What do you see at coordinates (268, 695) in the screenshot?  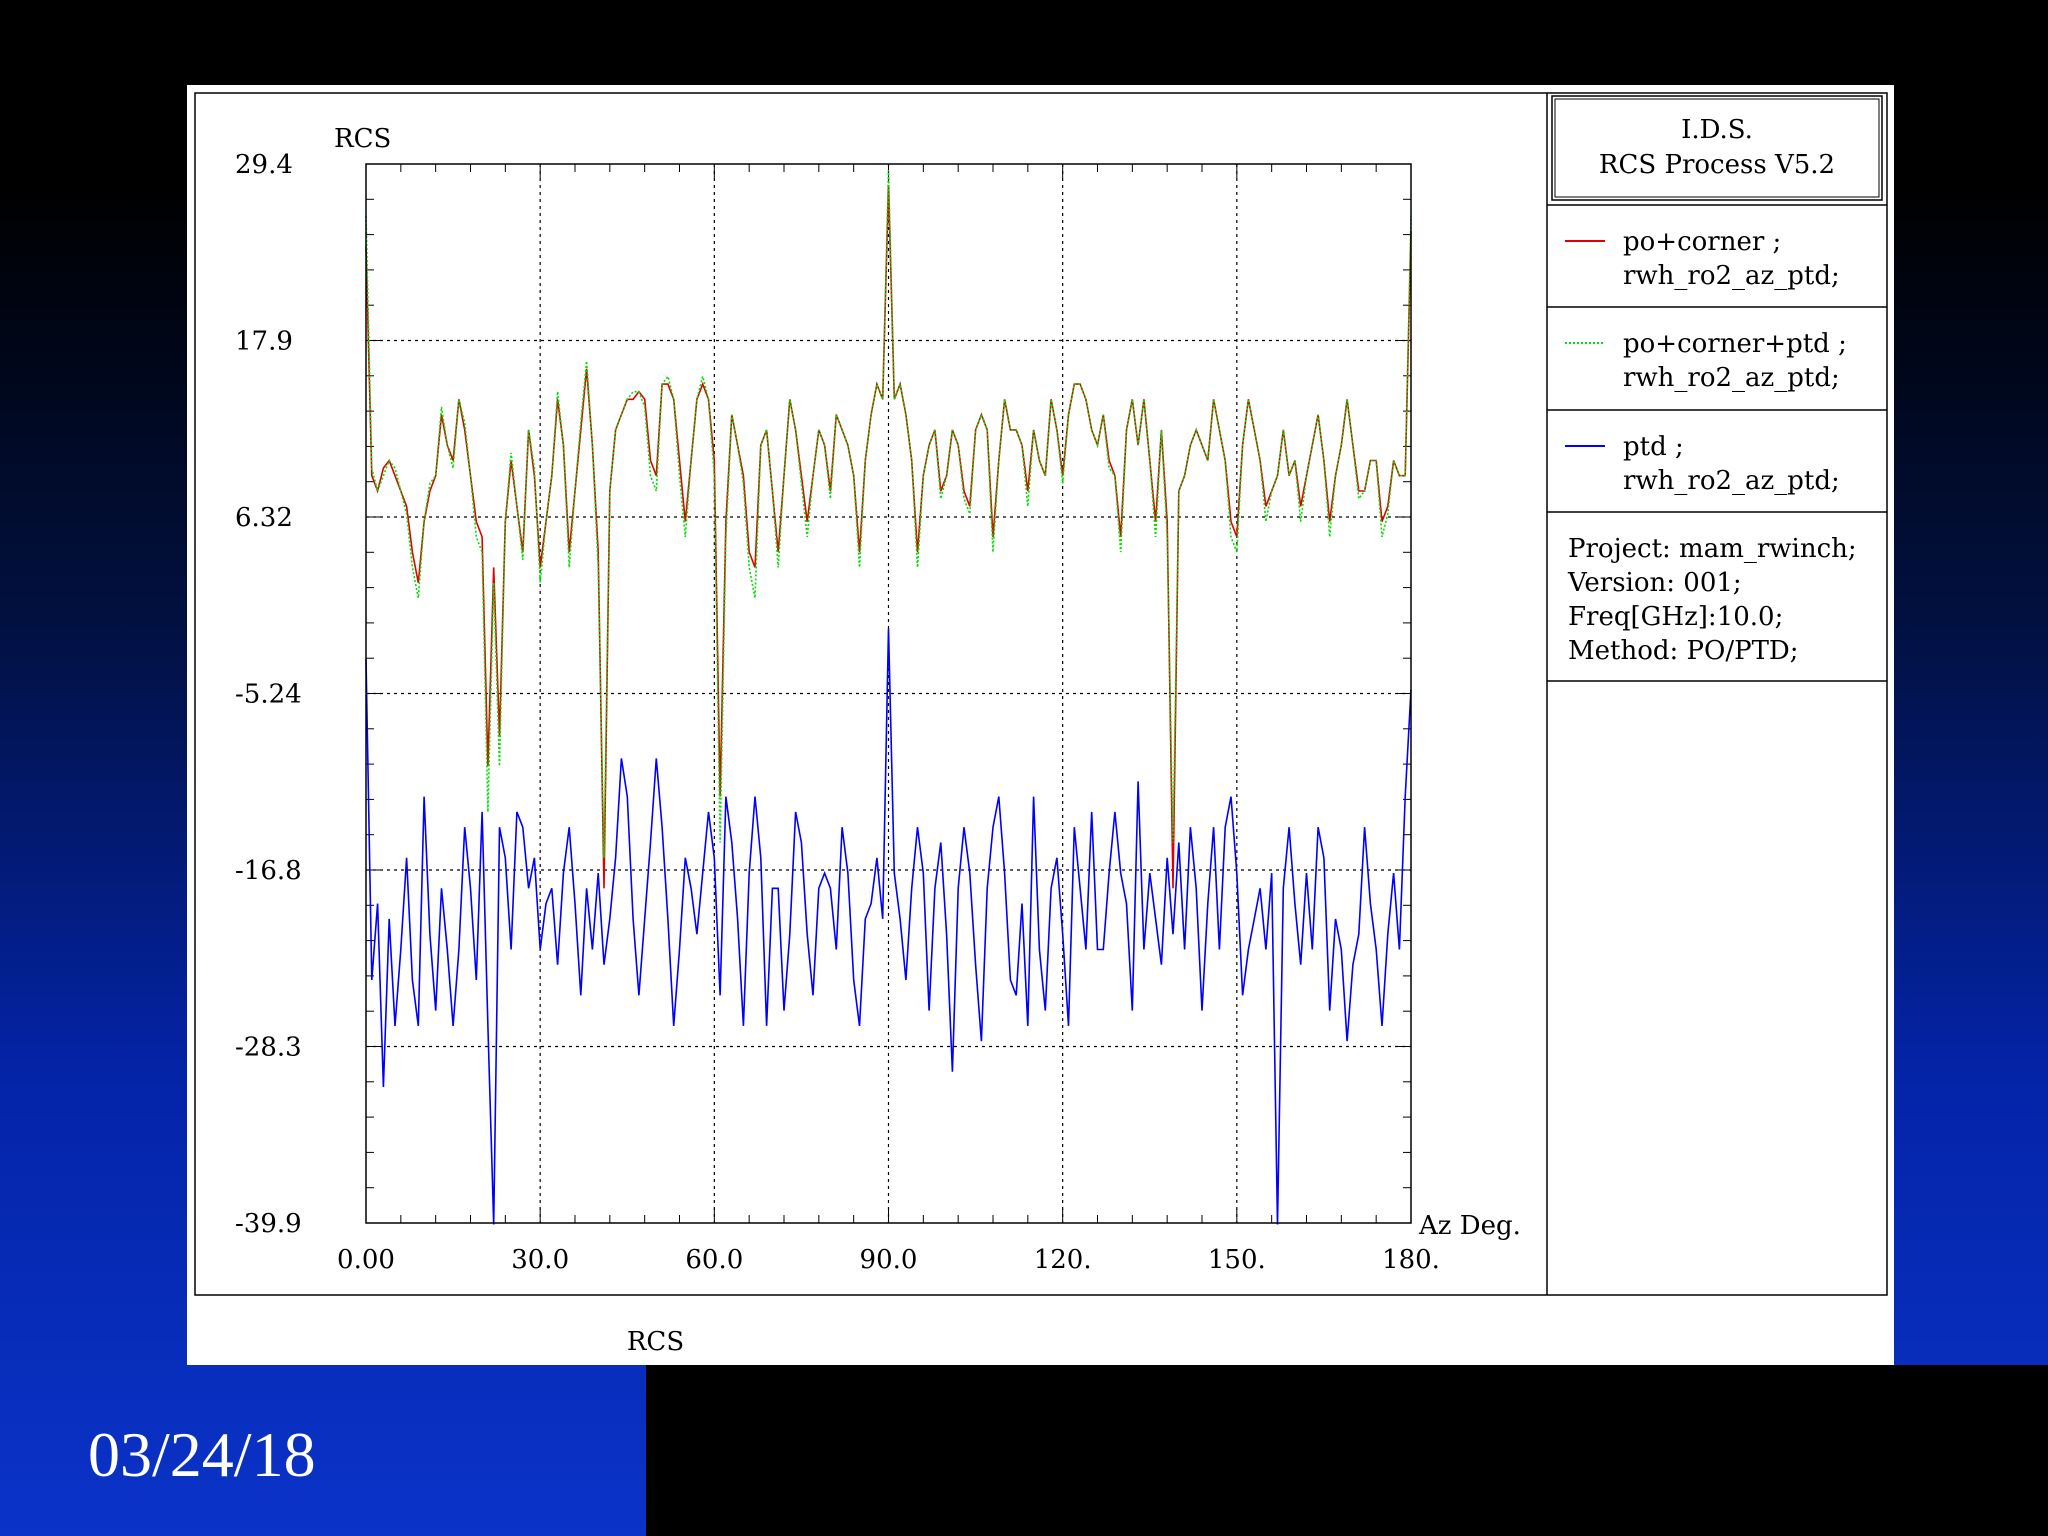 I see `y-tick-label: -5.24` at bounding box center [268, 695].